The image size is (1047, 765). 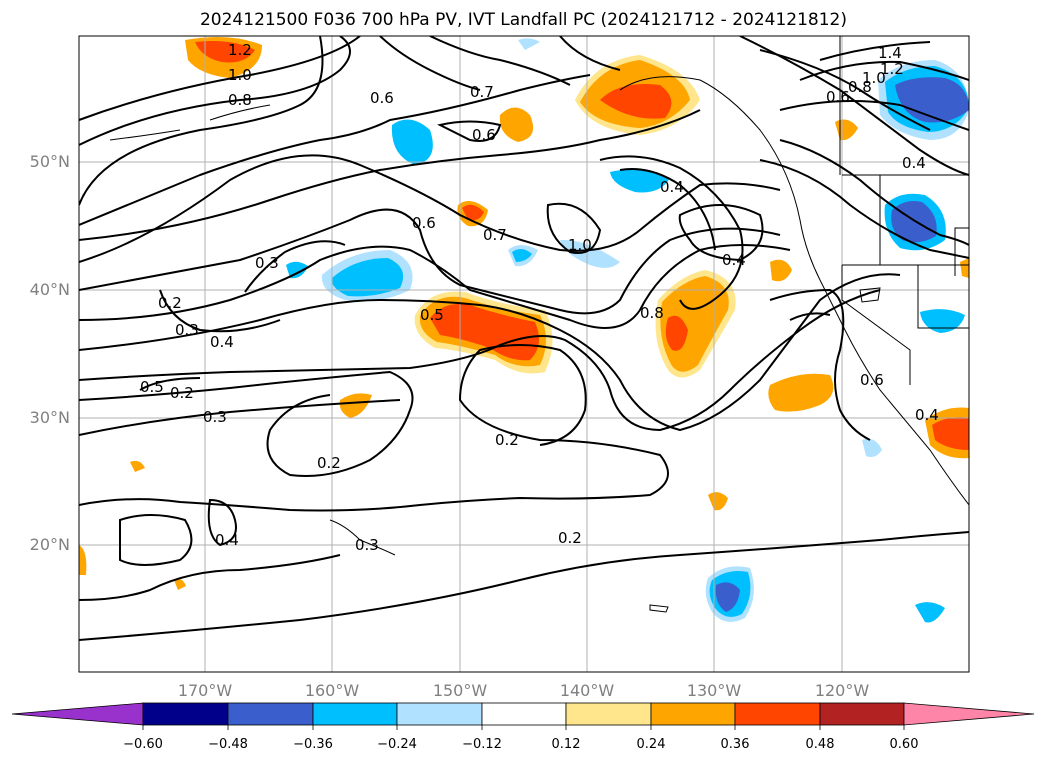 I want to click on colorbar-extend-low, so click(x=77, y=714).